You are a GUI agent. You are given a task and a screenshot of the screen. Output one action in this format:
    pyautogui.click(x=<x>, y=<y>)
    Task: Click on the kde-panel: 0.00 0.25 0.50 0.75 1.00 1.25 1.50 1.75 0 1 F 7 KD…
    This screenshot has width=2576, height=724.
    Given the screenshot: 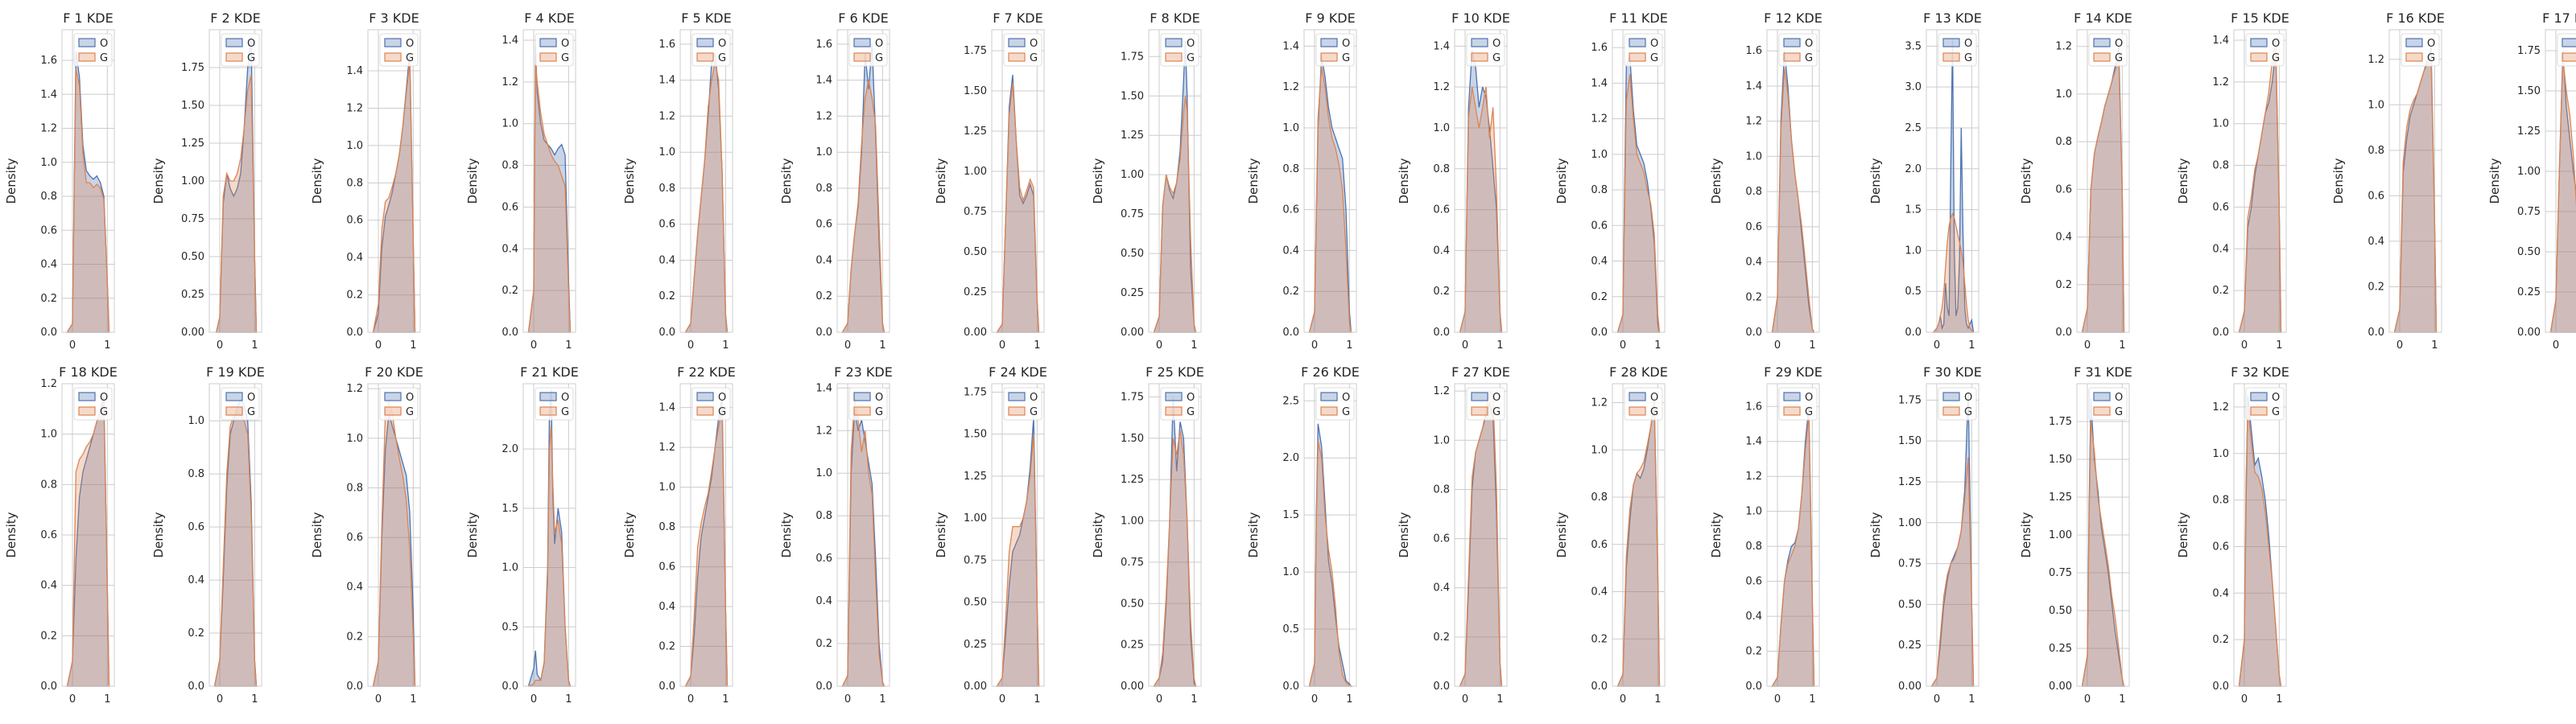 What is the action you would take?
    pyautogui.click(x=989, y=181)
    